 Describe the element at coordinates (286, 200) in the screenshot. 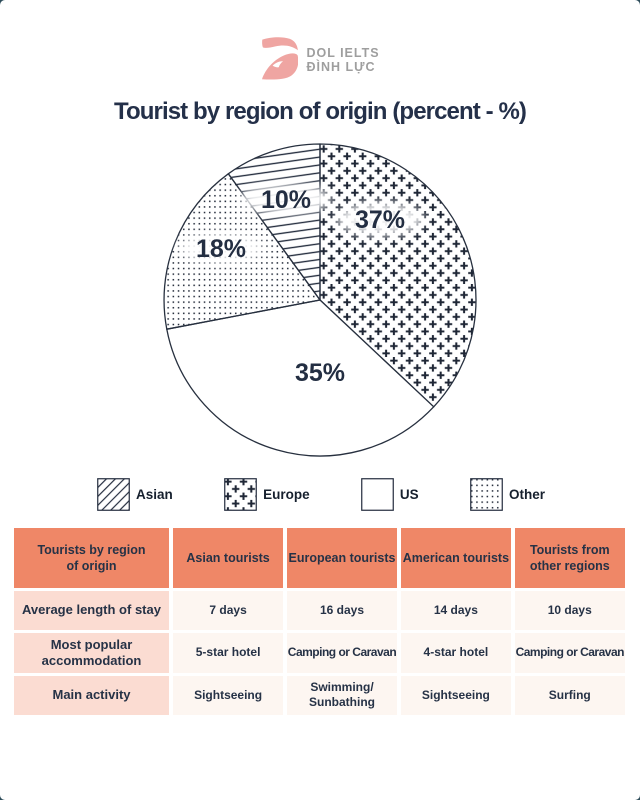

I see `svg-text: 10%` at that location.